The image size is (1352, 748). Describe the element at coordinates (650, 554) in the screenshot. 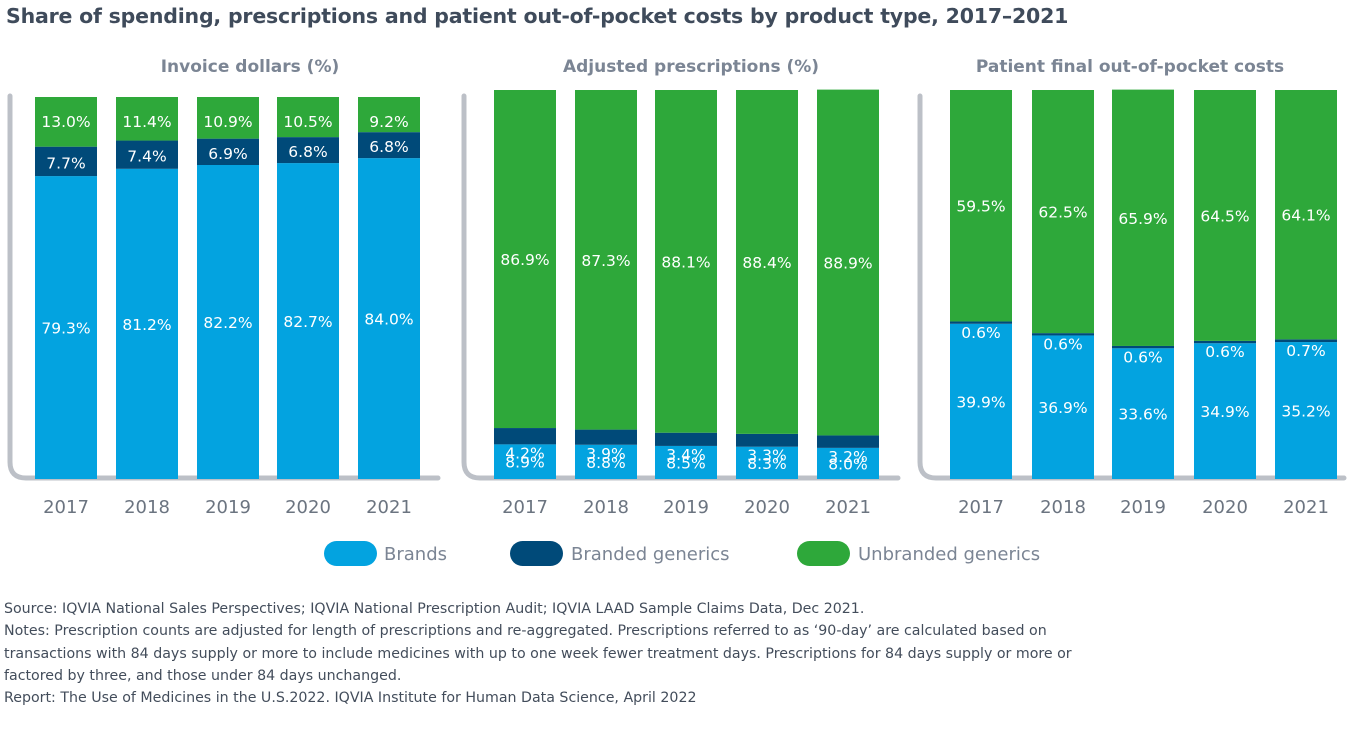

I see `legend-label: Branded generics` at that location.